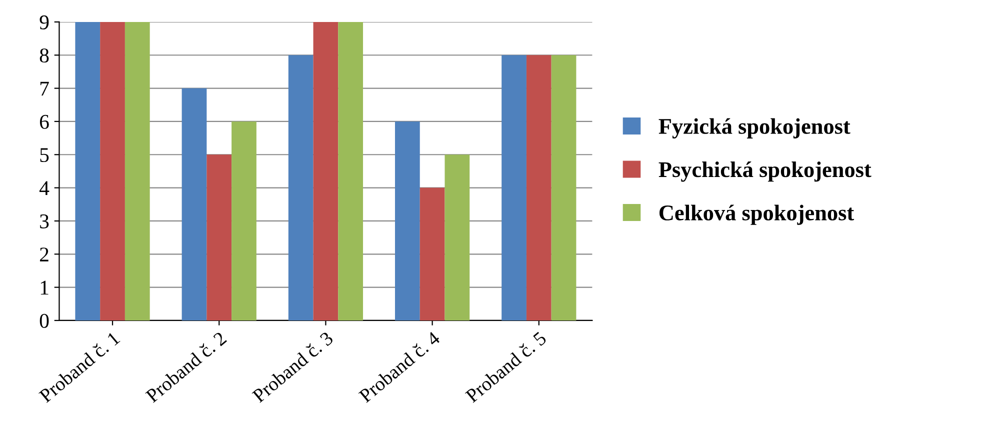  I want to click on y-tick-label: 1, so click(44, 287).